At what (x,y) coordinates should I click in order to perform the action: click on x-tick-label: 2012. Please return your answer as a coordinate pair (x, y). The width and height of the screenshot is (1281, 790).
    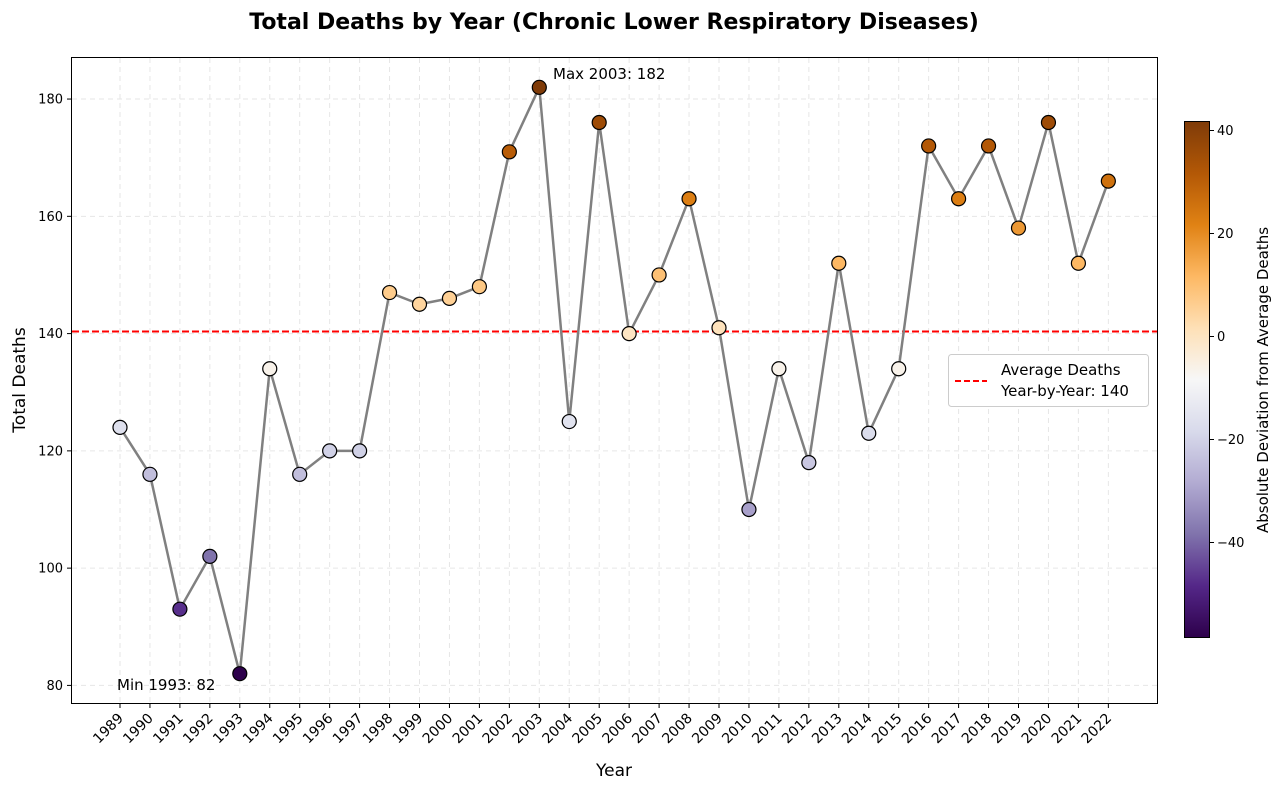
    Looking at the image, I should click on (797, 729).